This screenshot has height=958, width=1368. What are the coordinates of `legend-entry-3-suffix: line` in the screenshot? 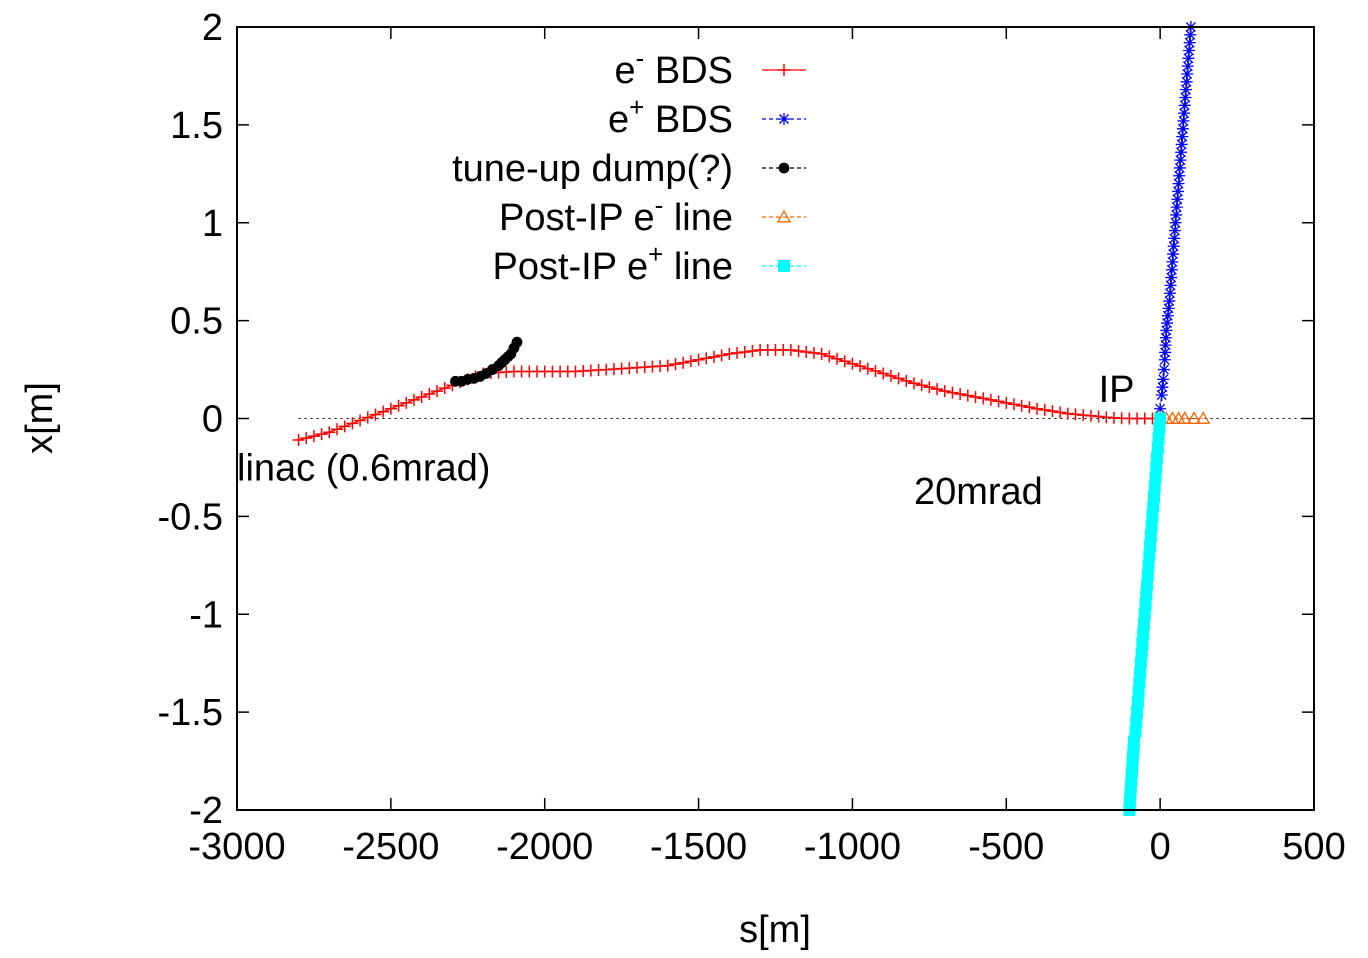 It's located at (698, 218).